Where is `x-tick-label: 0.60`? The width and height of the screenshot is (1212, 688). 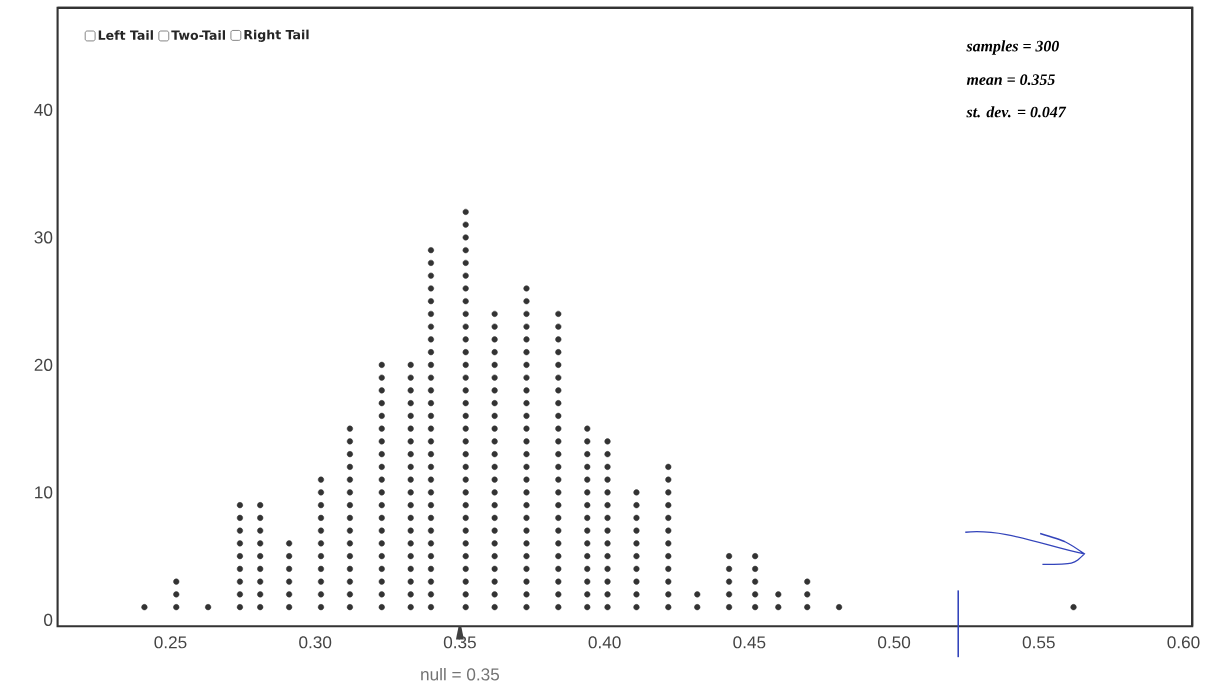 x-tick-label: 0.60 is located at coordinates (1183, 642).